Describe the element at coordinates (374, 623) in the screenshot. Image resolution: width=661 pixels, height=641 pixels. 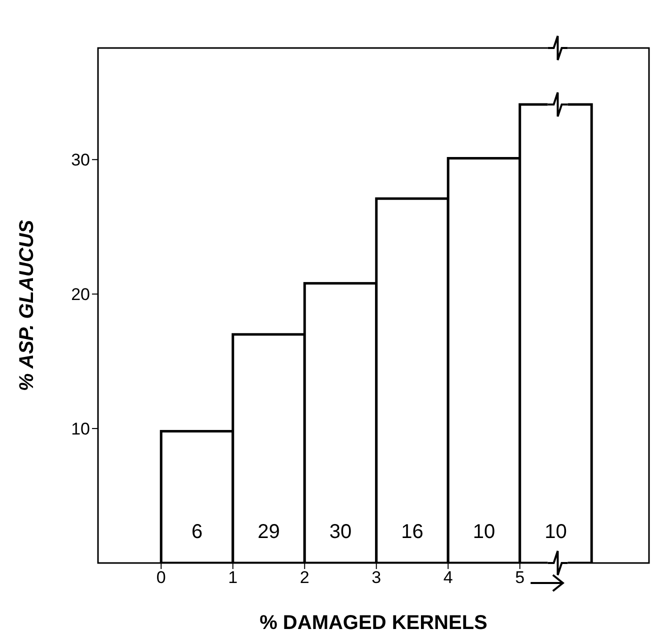
I see `x-axis-title: % DAMAGED KERNELS` at that location.